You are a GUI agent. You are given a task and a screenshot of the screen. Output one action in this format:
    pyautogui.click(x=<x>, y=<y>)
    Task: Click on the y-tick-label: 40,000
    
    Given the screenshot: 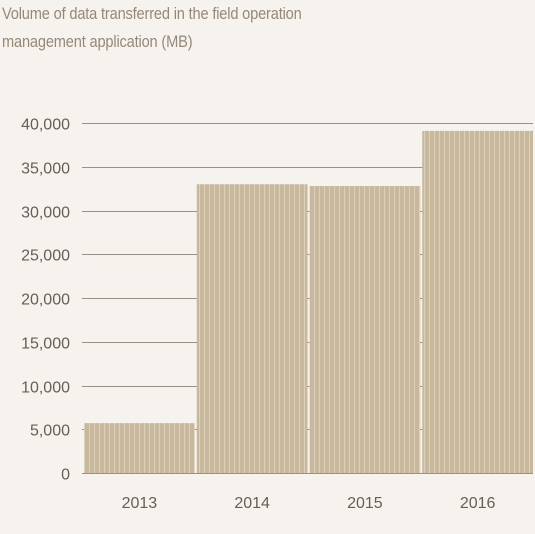 What is the action you would take?
    pyautogui.click(x=45, y=125)
    